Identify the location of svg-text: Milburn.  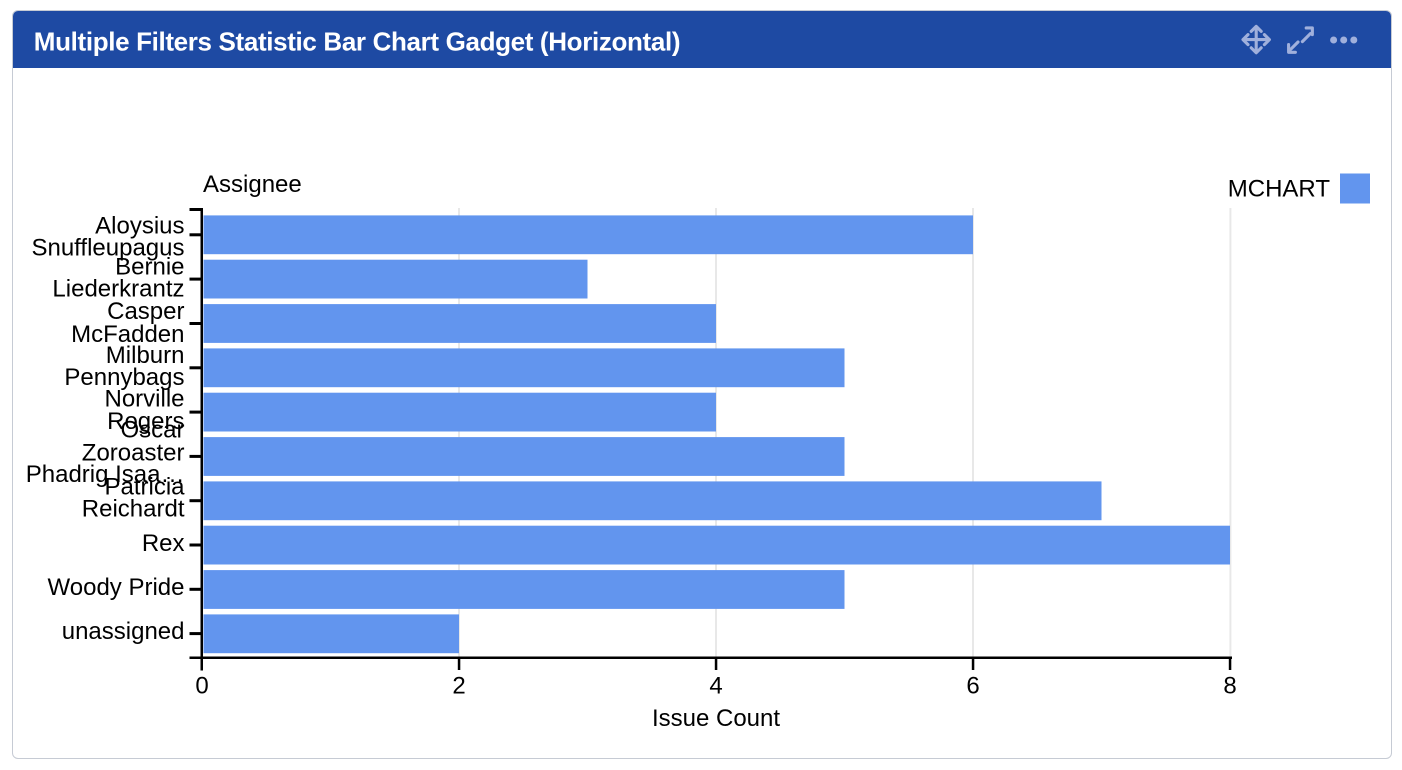
(145, 355).